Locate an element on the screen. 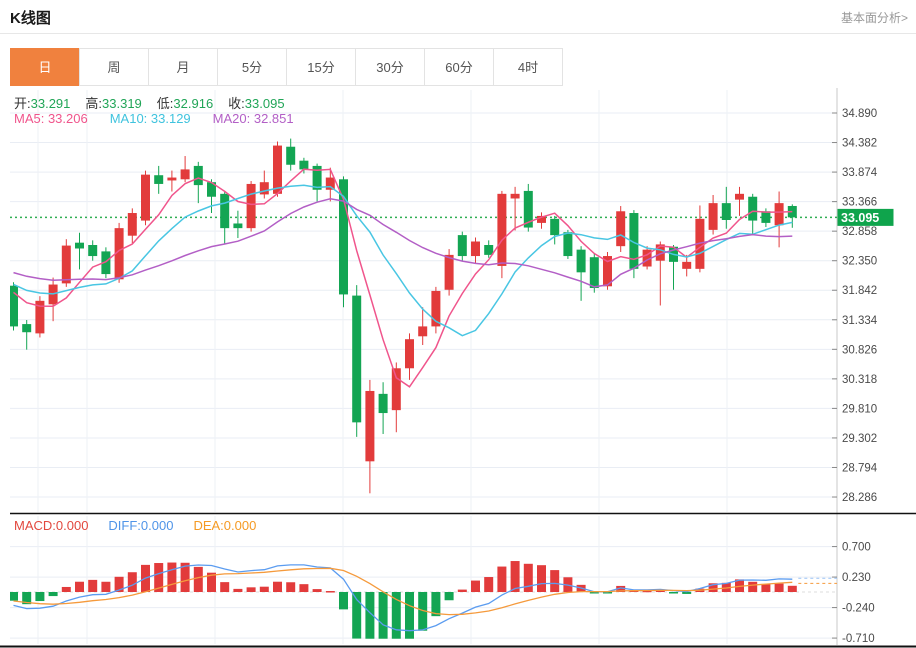 This screenshot has width=916, height=648. tab-30min: 30分 is located at coordinates (390, 67).